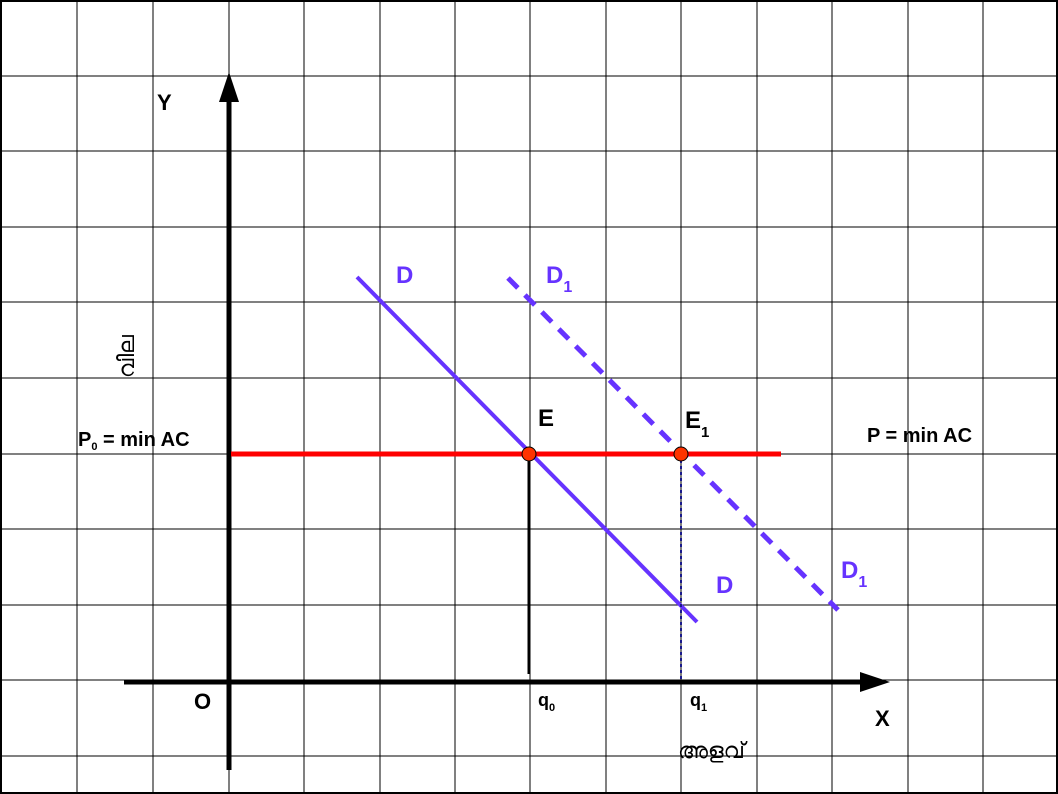  I want to click on price-label-right: P = min AC, so click(919, 436).